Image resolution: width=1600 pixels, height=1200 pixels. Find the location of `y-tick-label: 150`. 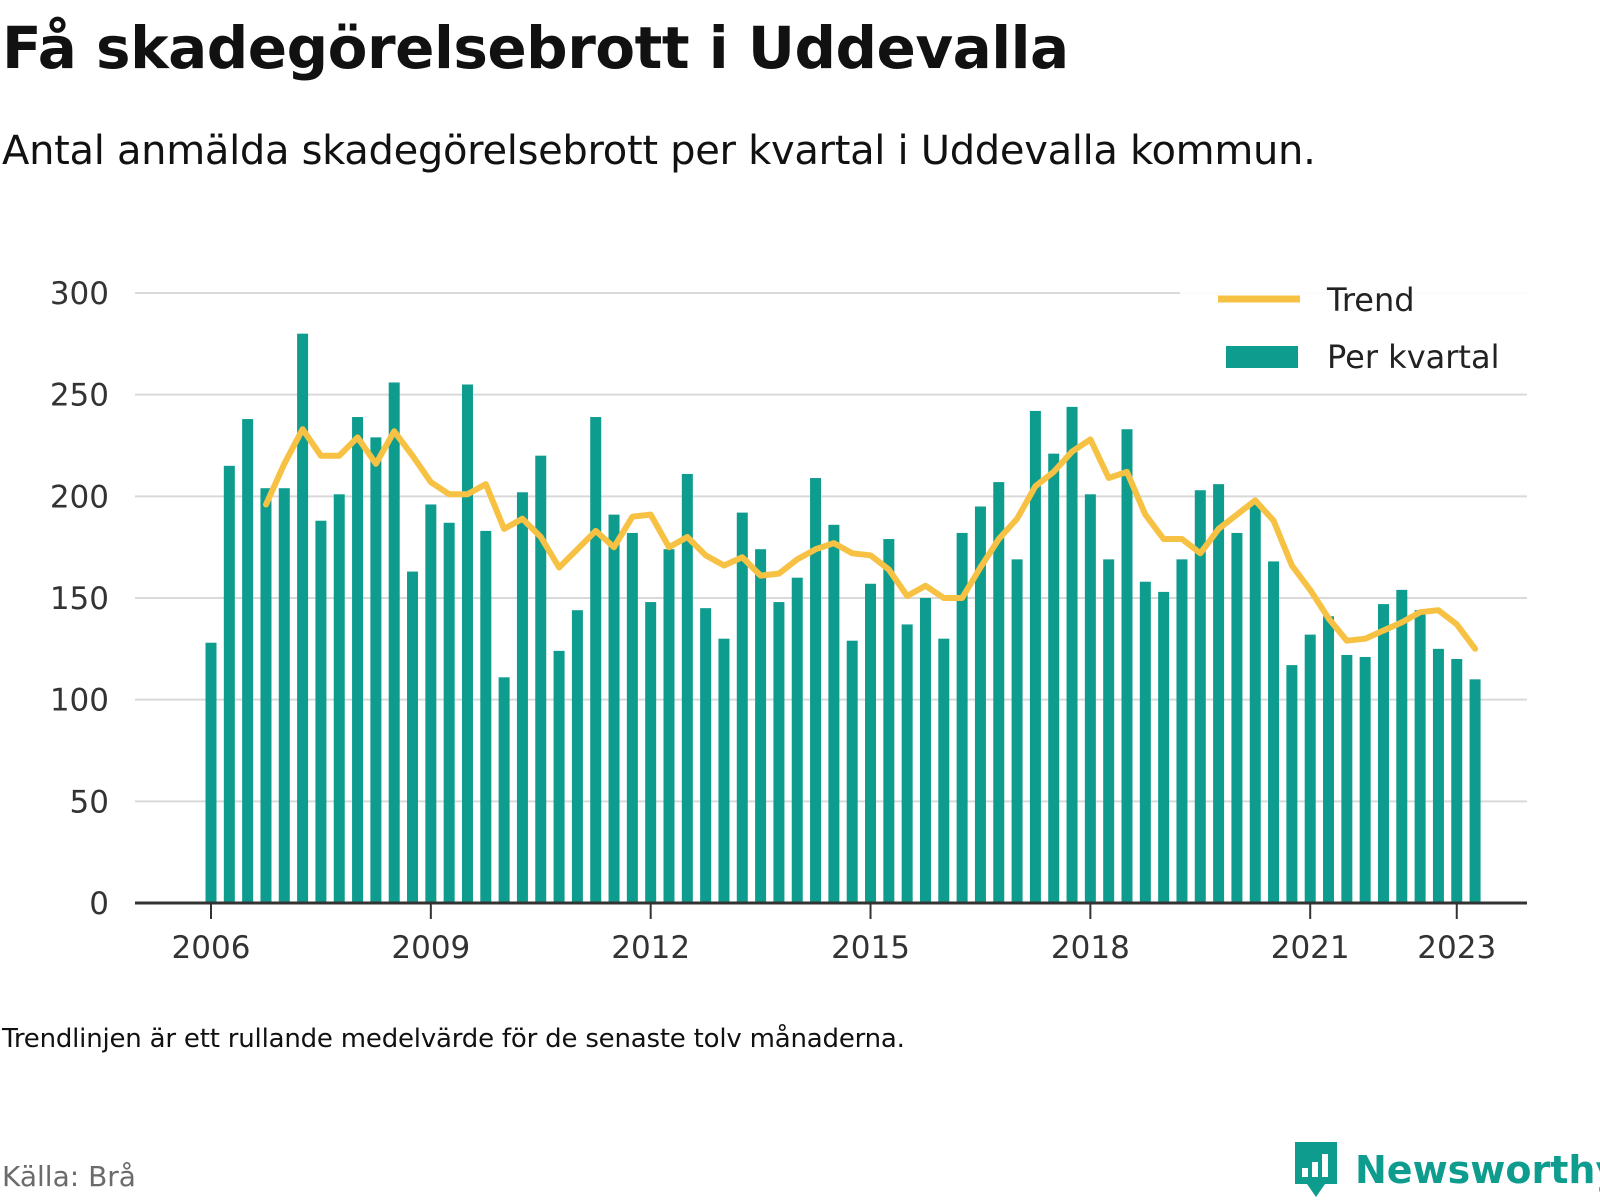

y-tick-label: 150 is located at coordinates (79, 599).